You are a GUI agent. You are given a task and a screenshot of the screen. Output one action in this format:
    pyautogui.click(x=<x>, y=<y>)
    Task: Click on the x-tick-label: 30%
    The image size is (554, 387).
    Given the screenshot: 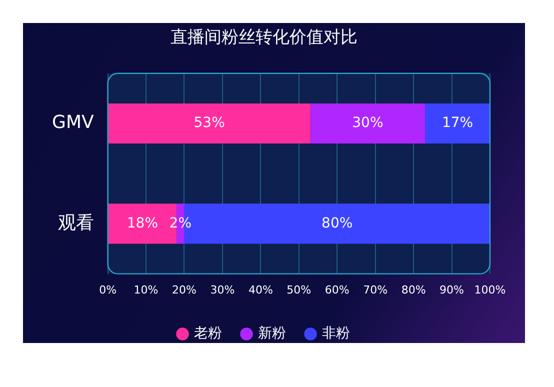 What is the action you would take?
    pyautogui.click(x=222, y=289)
    